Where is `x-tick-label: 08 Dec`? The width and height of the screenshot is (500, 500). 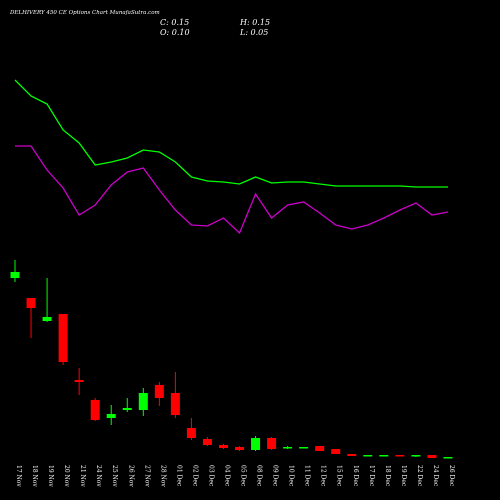
x-tick-label: 08 Dec is located at coordinates (259, 476).